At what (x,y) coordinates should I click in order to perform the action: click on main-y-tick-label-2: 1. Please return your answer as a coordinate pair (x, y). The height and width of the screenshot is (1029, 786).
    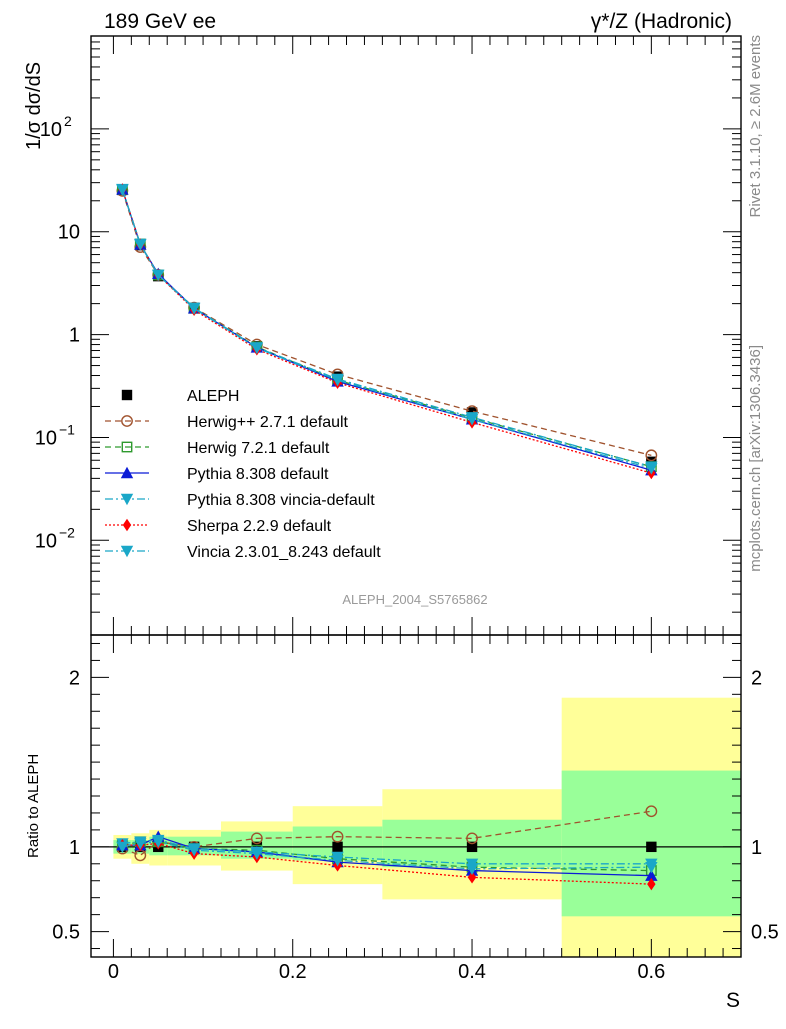
    Looking at the image, I should click on (74, 336).